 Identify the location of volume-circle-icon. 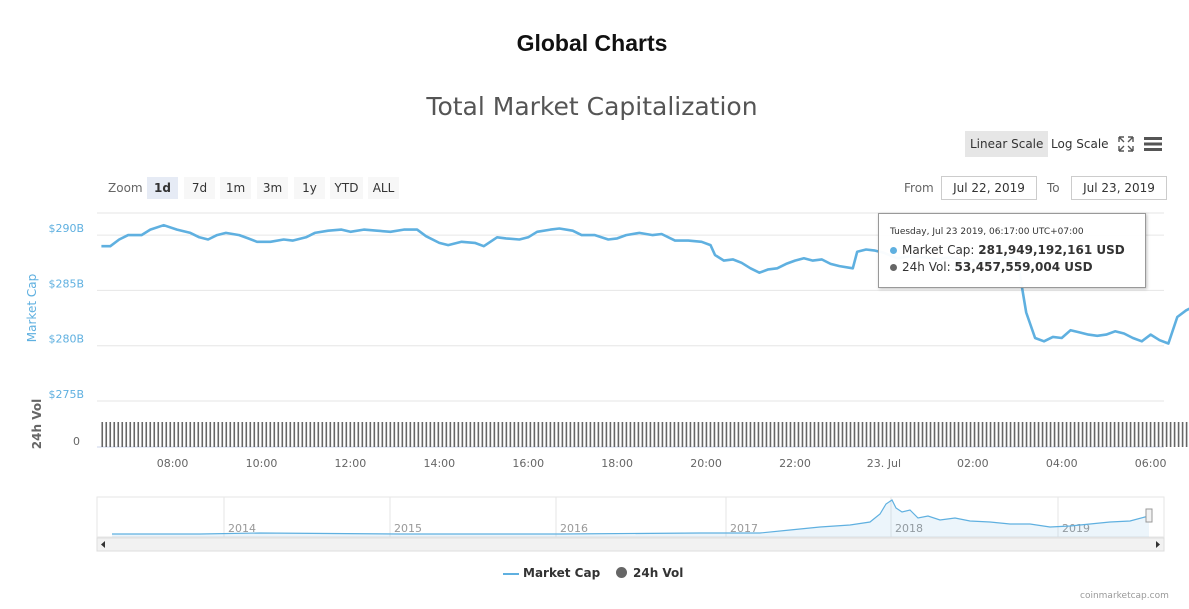
(621, 572).